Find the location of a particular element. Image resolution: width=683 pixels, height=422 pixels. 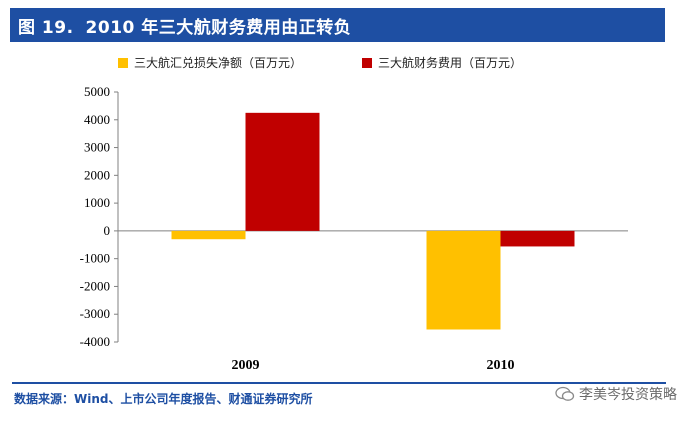

y-tick-label: 1000 is located at coordinates (97, 202).